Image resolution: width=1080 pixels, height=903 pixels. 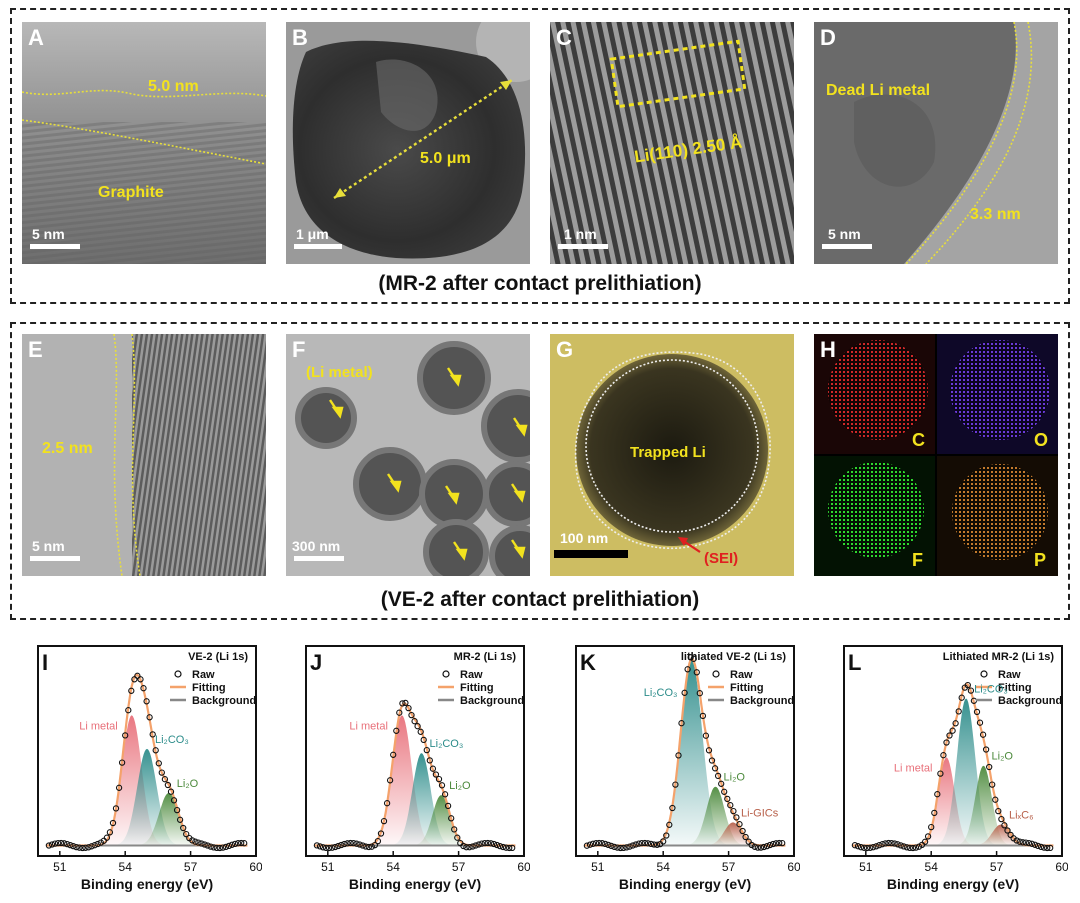 I want to click on x-tick-label: 54, so click(x=394, y=867).